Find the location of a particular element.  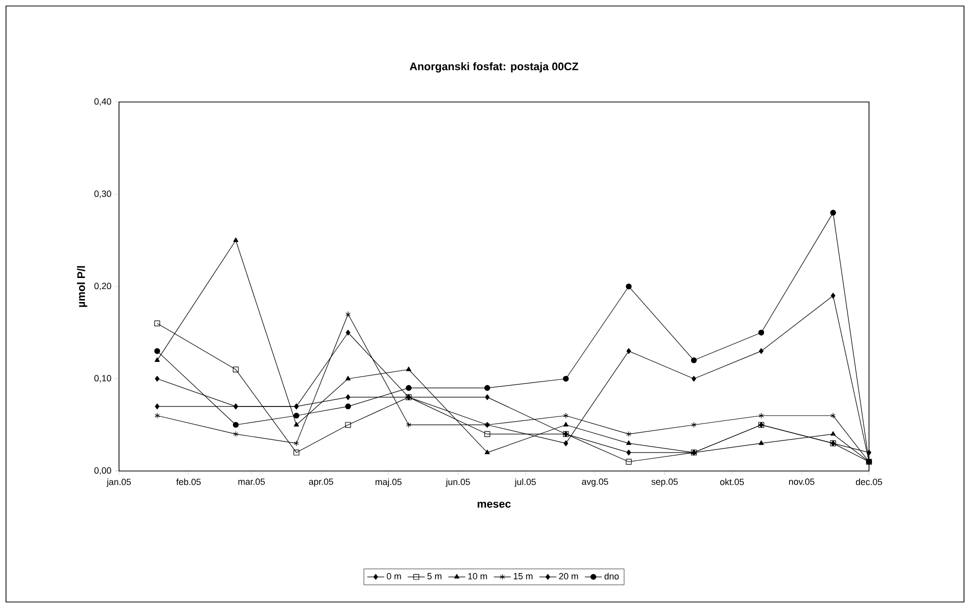

x-tick-label: feb.05 is located at coordinates (188, 482).